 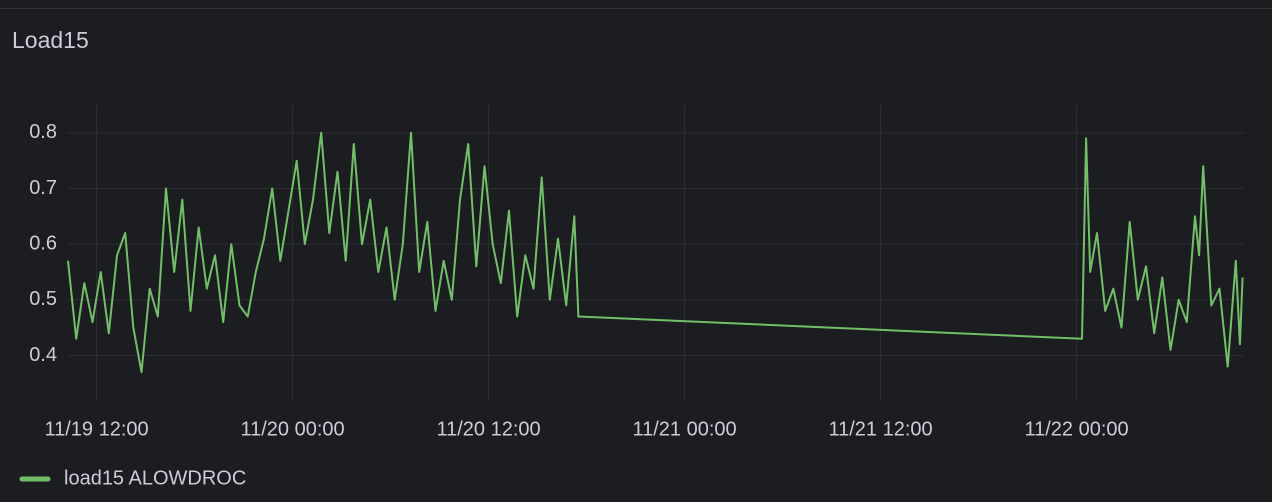 What do you see at coordinates (292, 429) in the screenshot?
I see `x-tick-label: 11/20 00:00` at bounding box center [292, 429].